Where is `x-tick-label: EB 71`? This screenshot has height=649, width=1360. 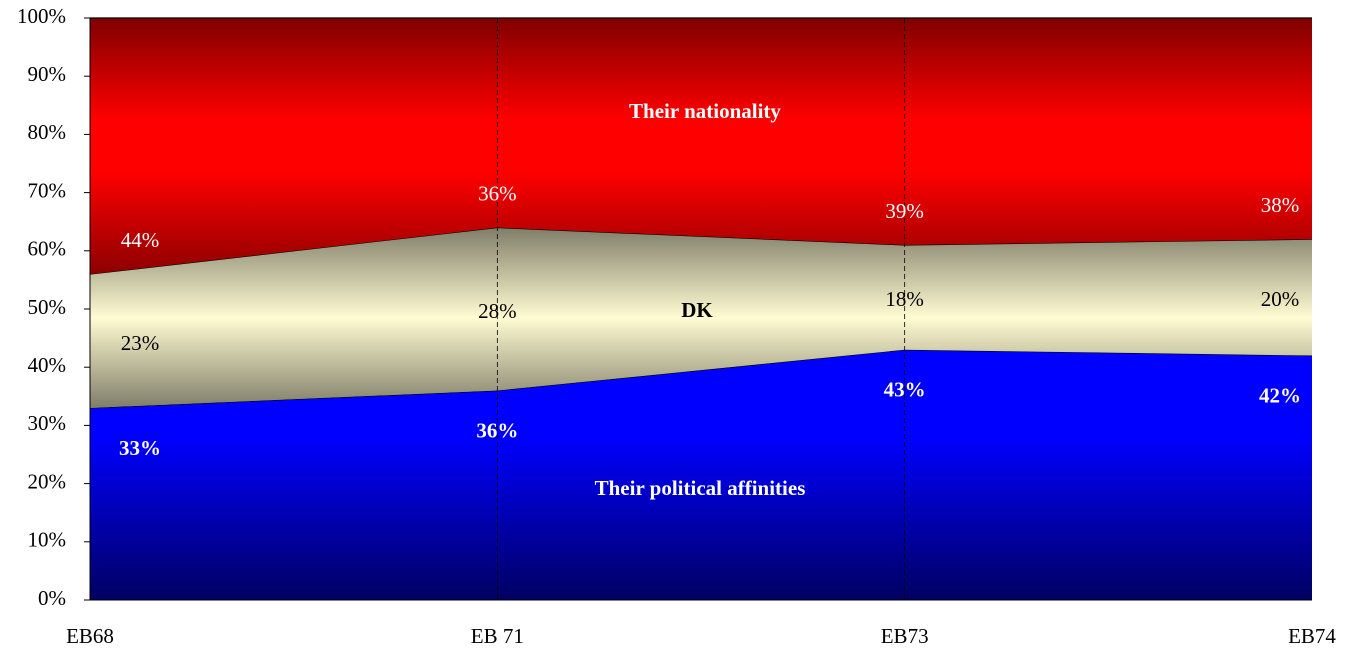 x-tick-label: EB 71 is located at coordinates (497, 636).